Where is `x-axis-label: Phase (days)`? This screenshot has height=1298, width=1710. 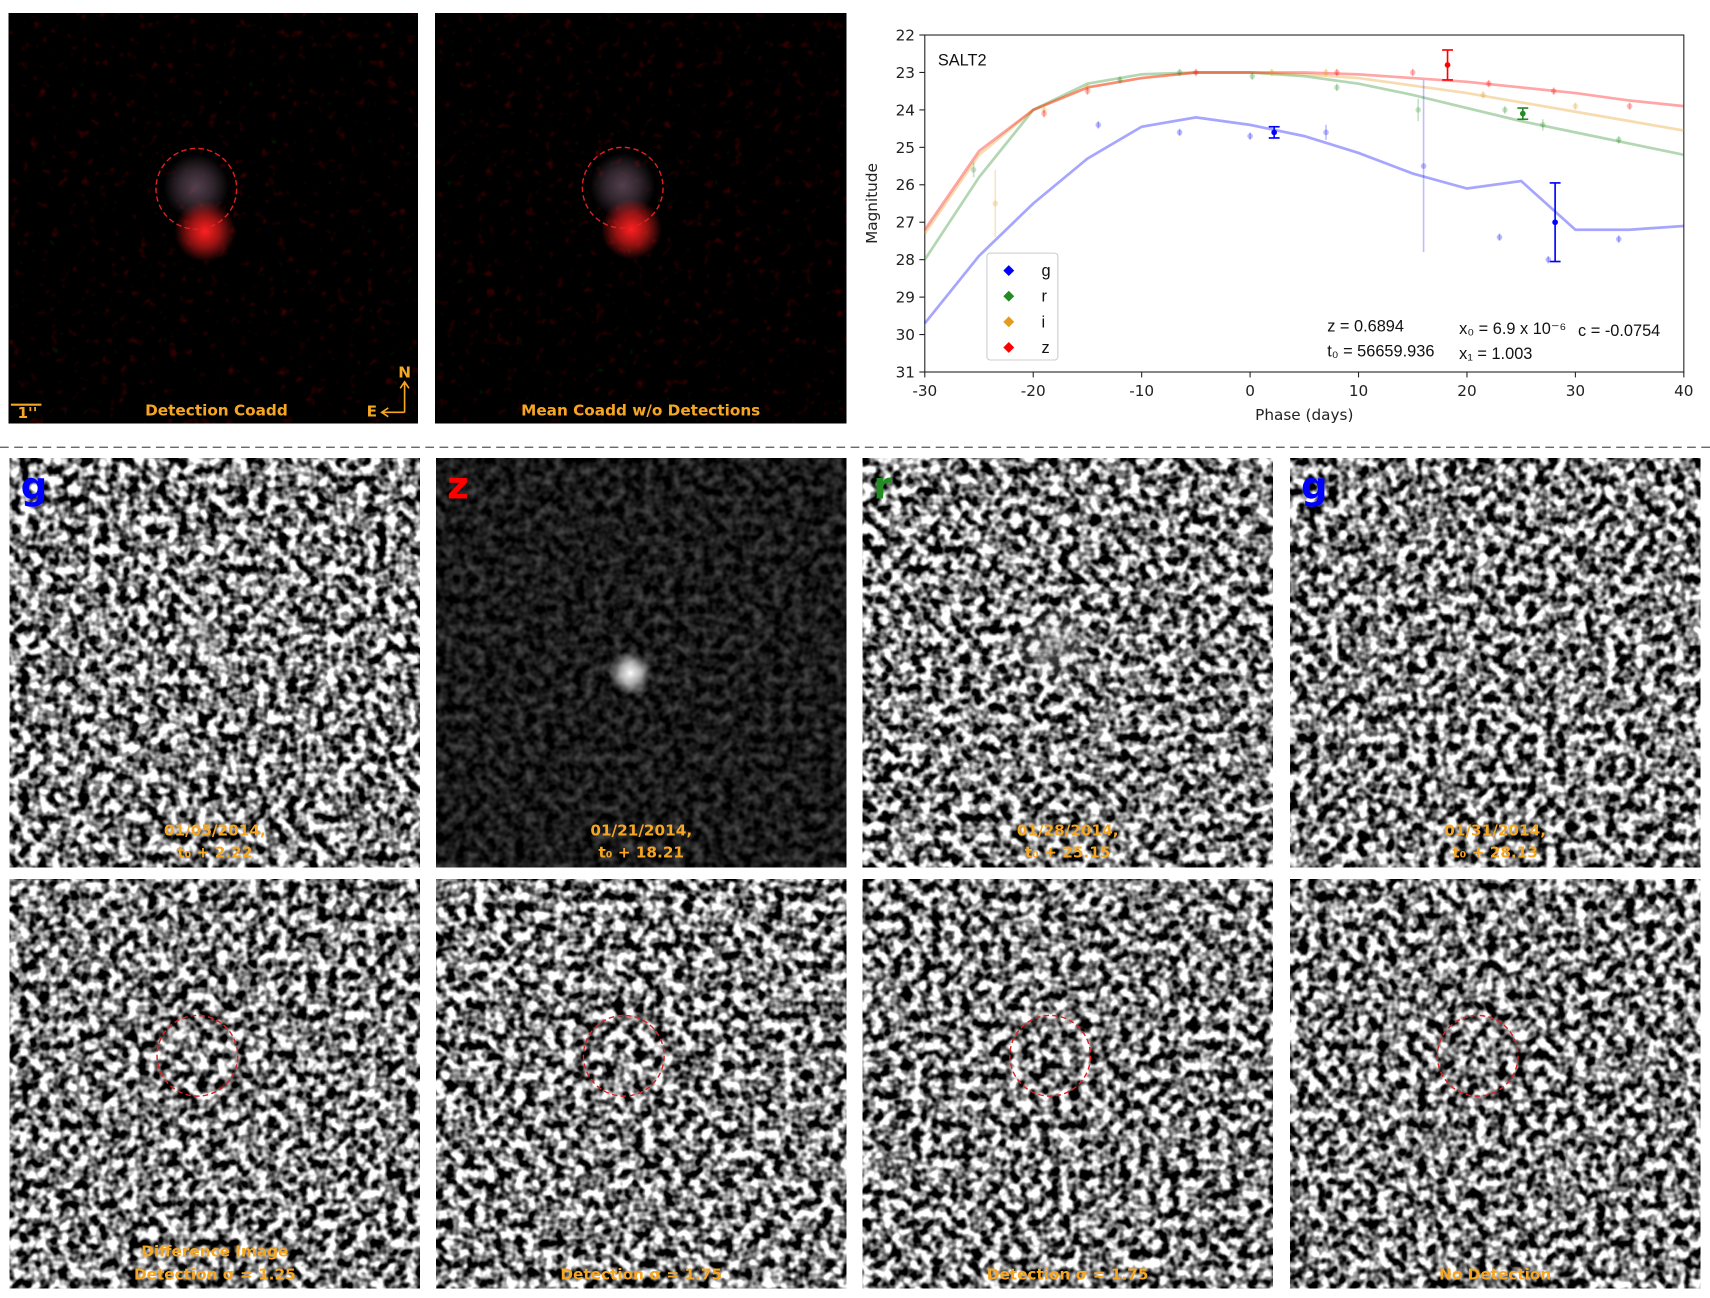
x-axis-label: Phase (days) is located at coordinates (1304, 415).